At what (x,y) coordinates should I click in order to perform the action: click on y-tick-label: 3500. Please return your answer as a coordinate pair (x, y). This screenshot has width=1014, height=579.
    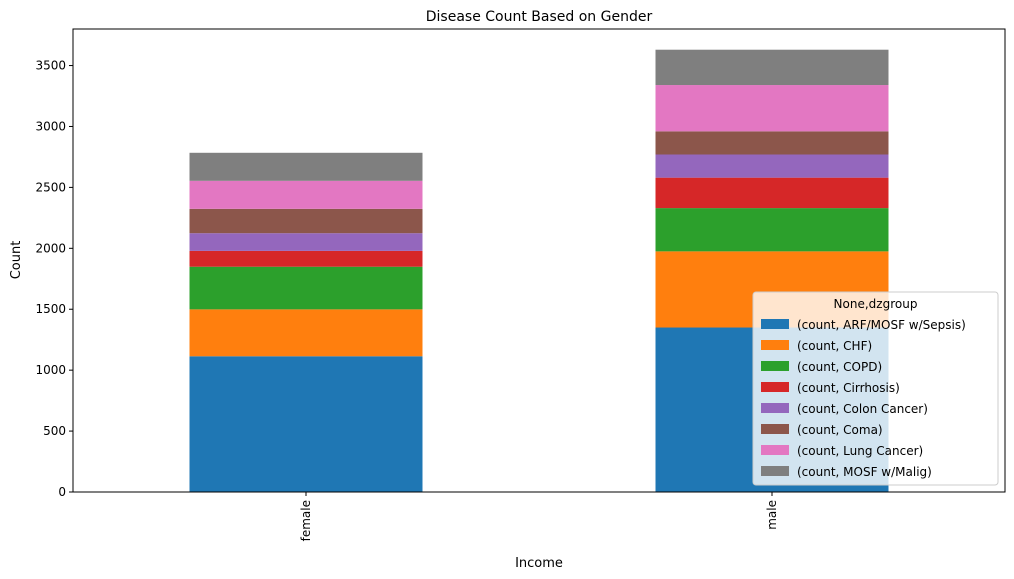
    Looking at the image, I should click on (50, 66).